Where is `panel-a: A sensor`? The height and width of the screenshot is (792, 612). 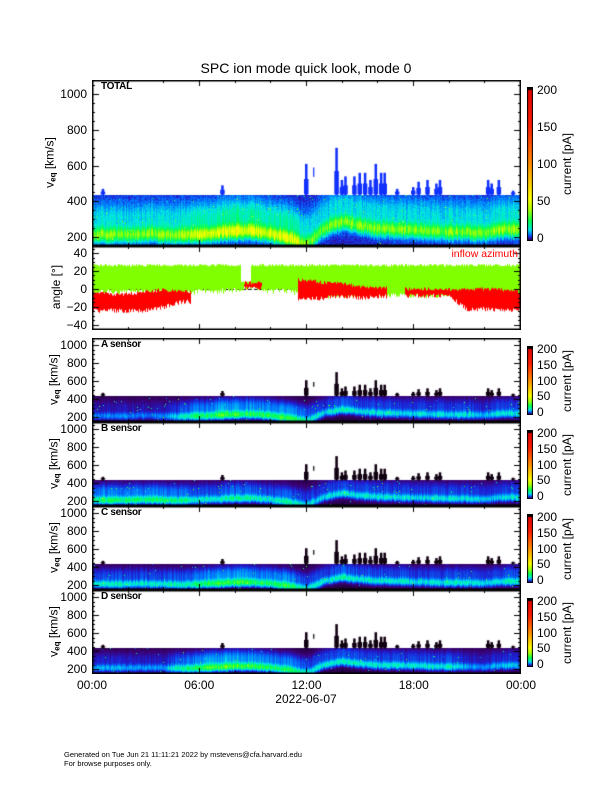
panel-a: A sensor is located at coordinates (306, 380).